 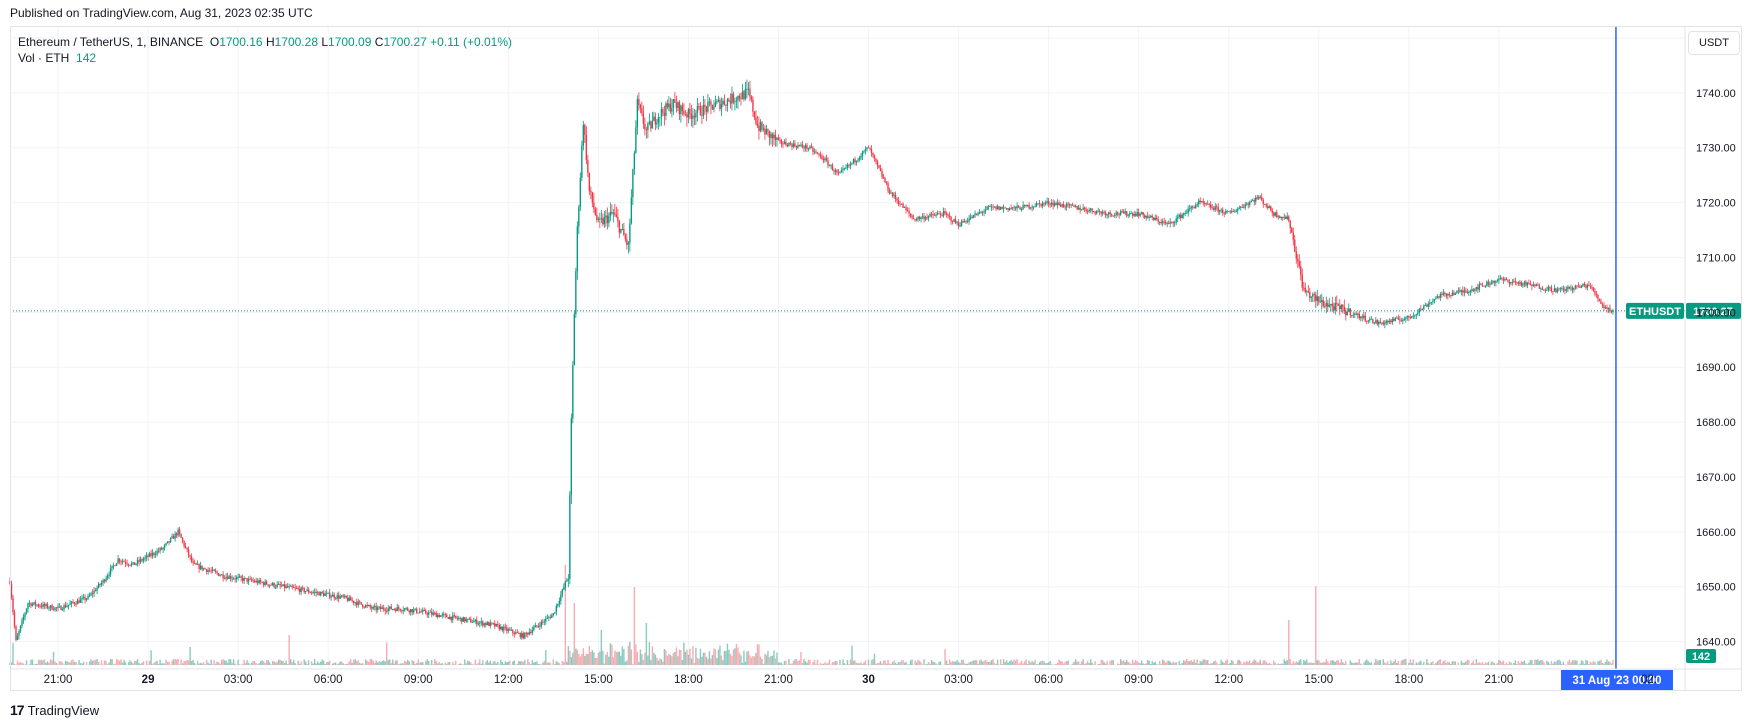 I want to click on currency-button: USDT, so click(x=1714, y=43).